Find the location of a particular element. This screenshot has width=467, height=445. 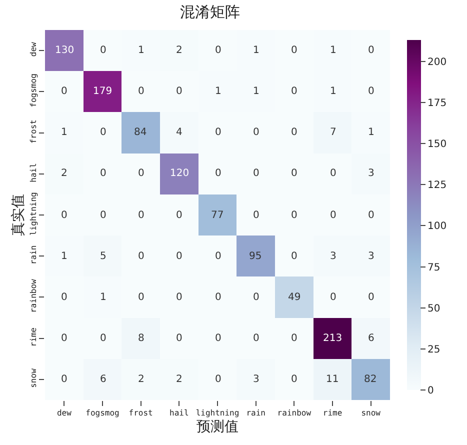

y-tick-label: rime is located at coordinates (33, 337).